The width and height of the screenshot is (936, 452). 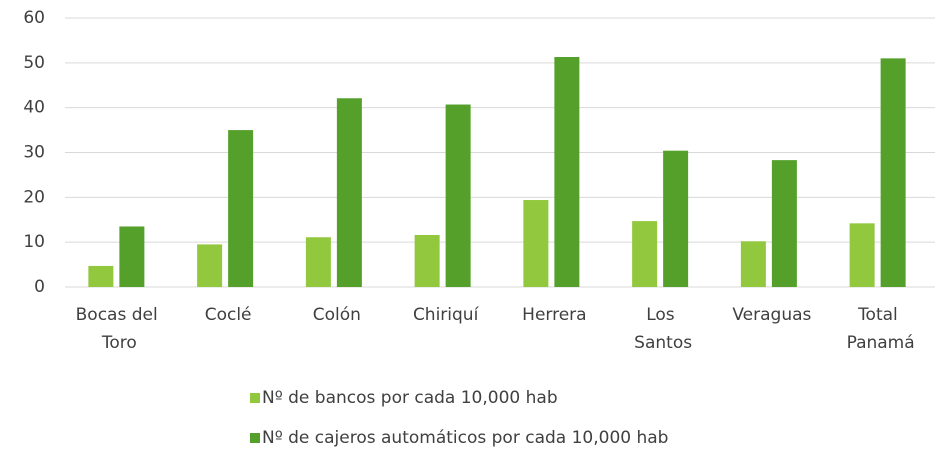 What do you see at coordinates (39, 287) in the screenshot?
I see `y-tick-label: 0` at bounding box center [39, 287].